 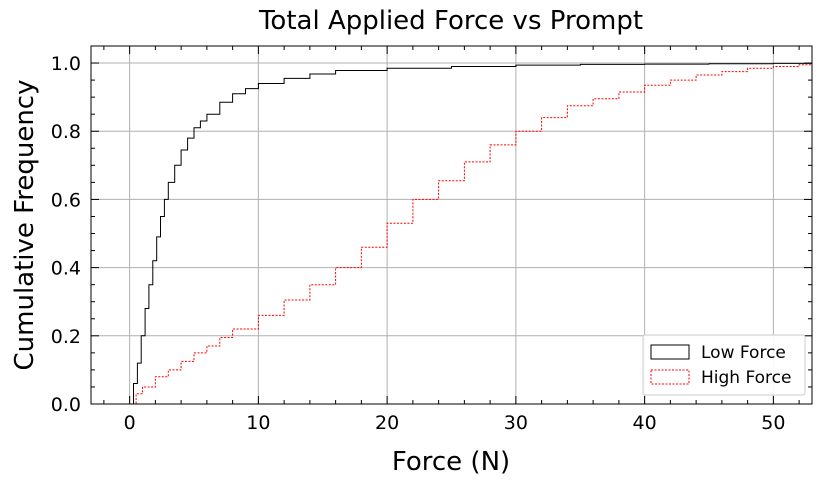 I want to click on x-tick-label: 30, so click(x=516, y=423).